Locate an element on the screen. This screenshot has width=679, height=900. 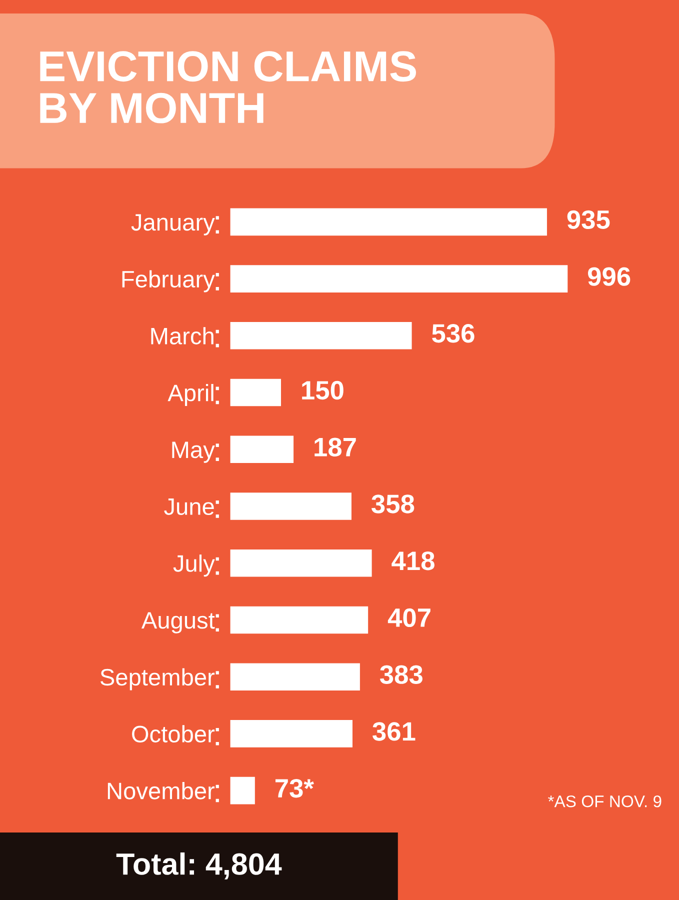
data-label: 187 is located at coordinates (335, 447).